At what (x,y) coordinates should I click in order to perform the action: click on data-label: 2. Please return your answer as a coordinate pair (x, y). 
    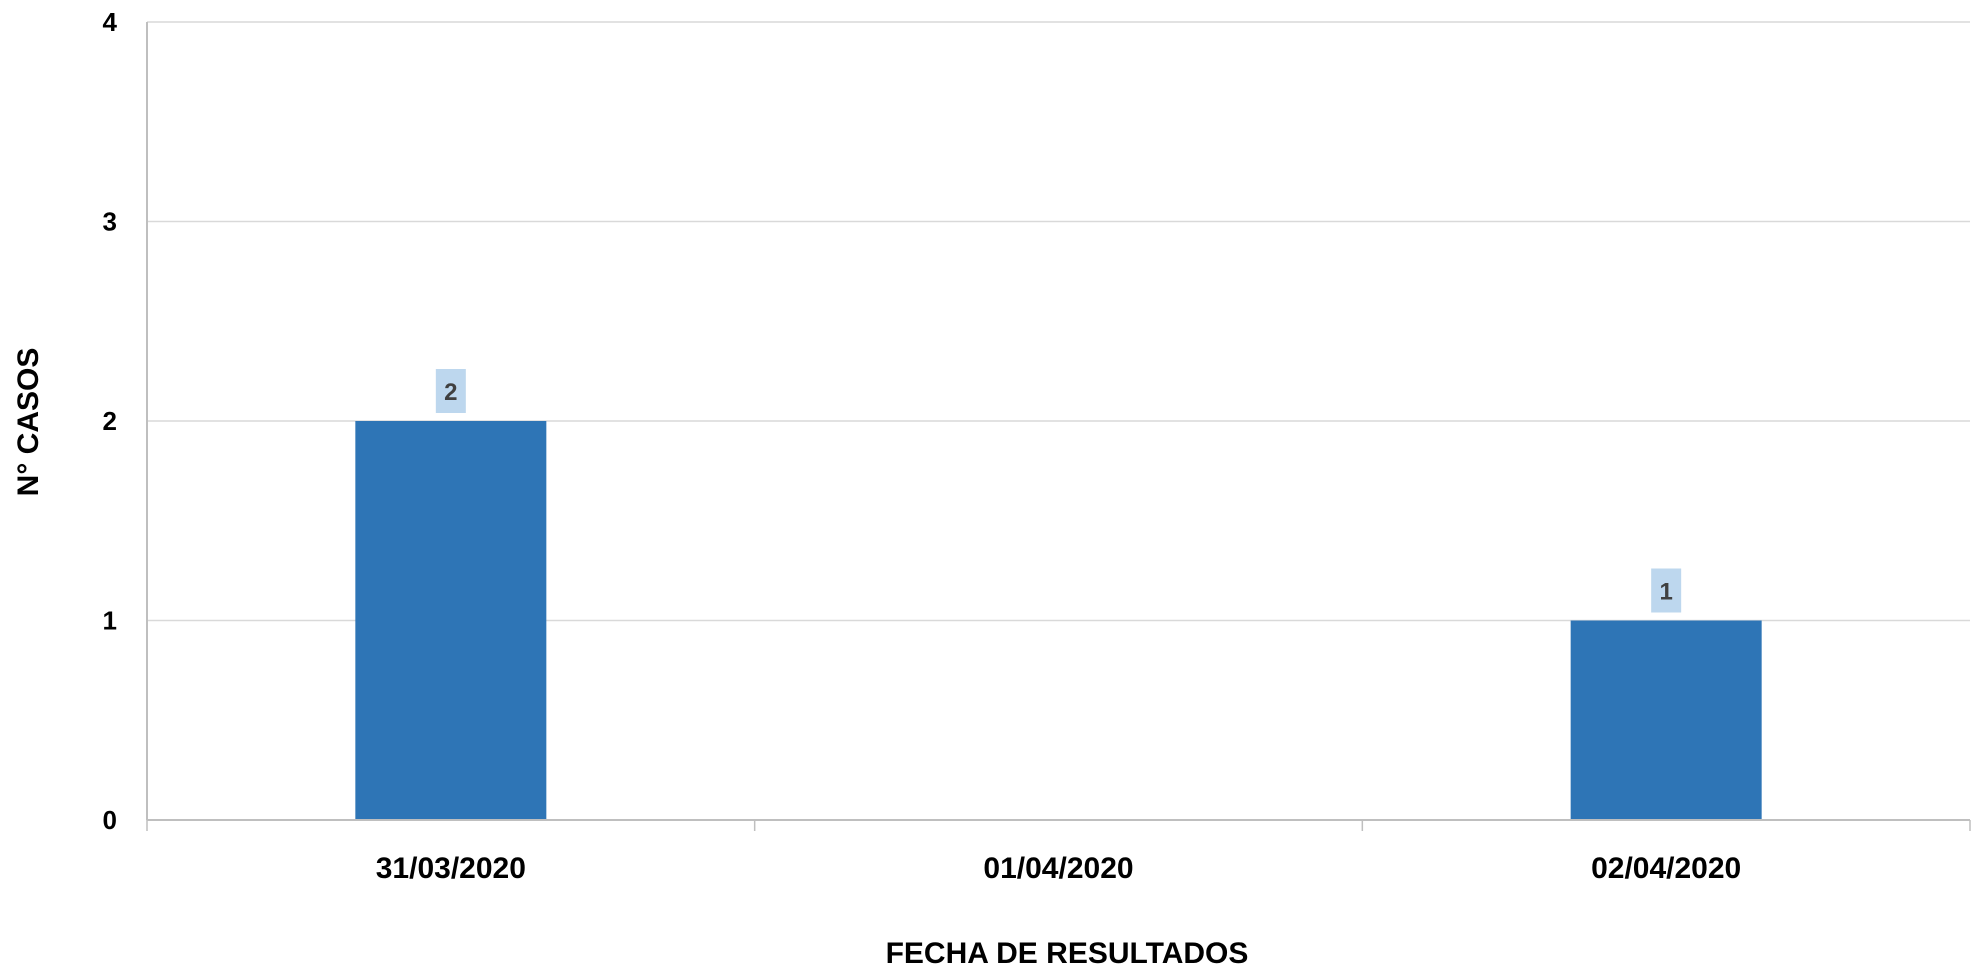
    Looking at the image, I should click on (450, 392).